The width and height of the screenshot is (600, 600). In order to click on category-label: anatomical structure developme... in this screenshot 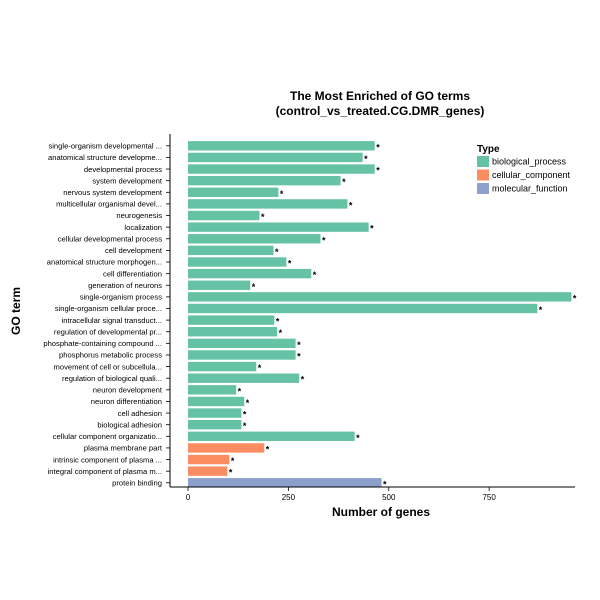, I will do `click(105, 157)`.